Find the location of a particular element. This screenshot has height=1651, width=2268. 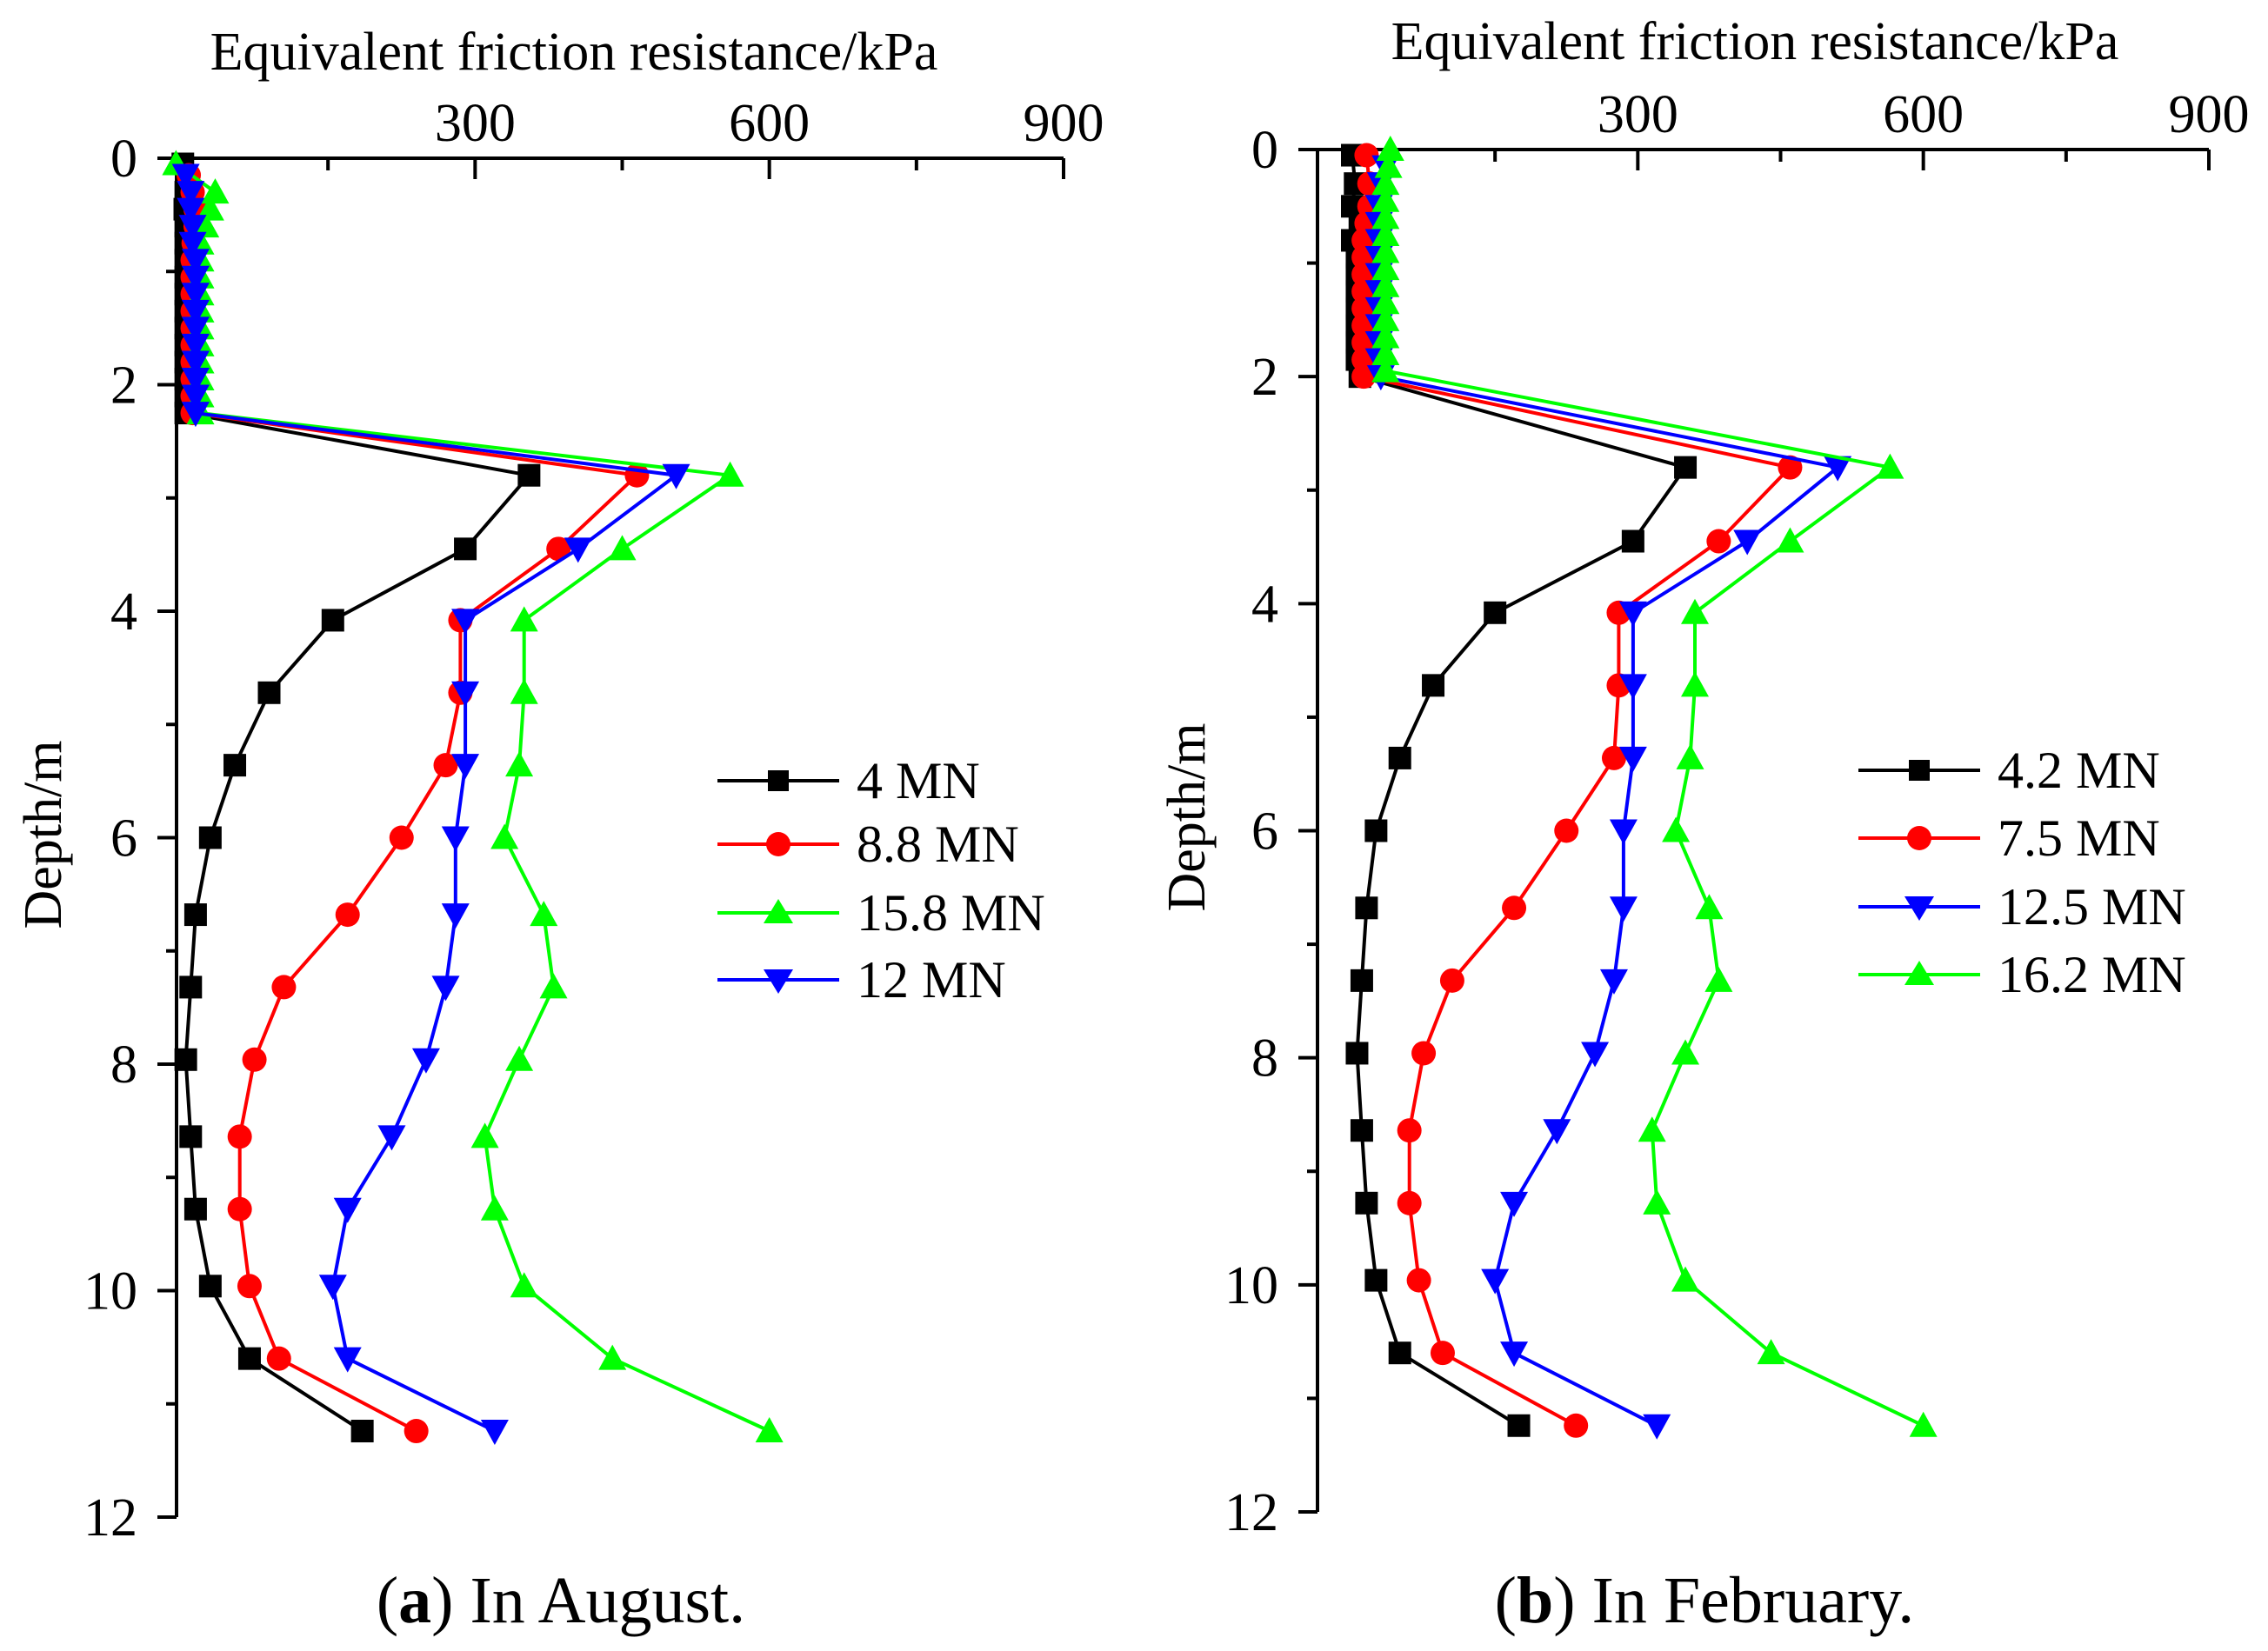

y-tick-label: 0 is located at coordinates (1264, 150).